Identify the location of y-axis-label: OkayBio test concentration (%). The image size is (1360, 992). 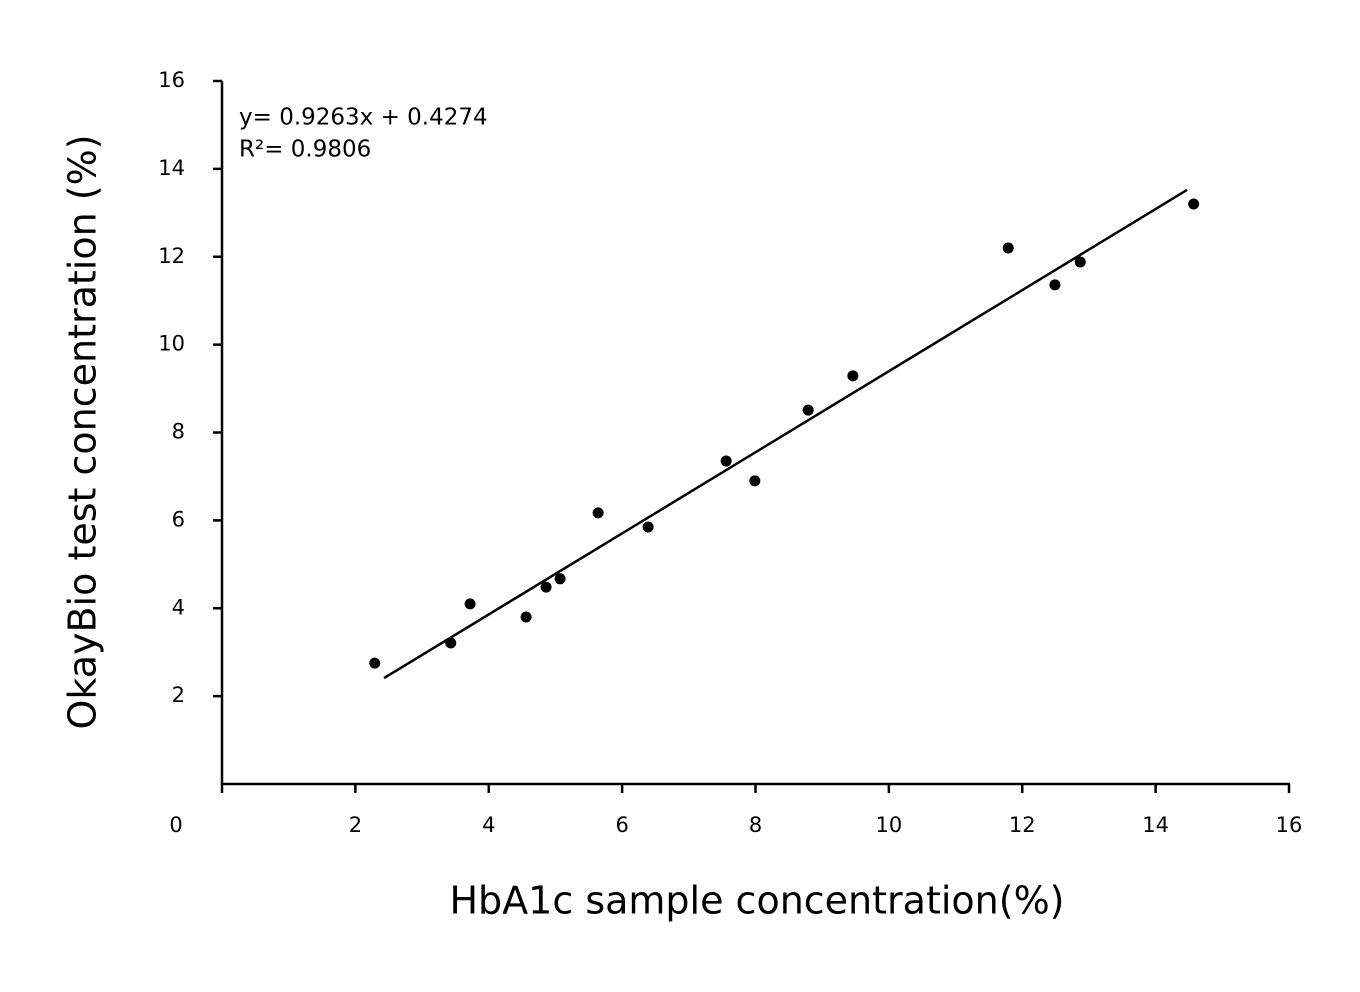
(83, 431).